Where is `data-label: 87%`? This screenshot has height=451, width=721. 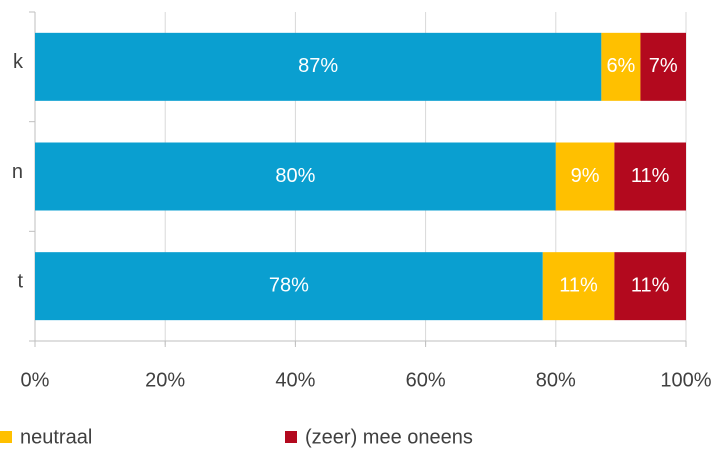
data-label: 87% is located at coordinates (318, 66).